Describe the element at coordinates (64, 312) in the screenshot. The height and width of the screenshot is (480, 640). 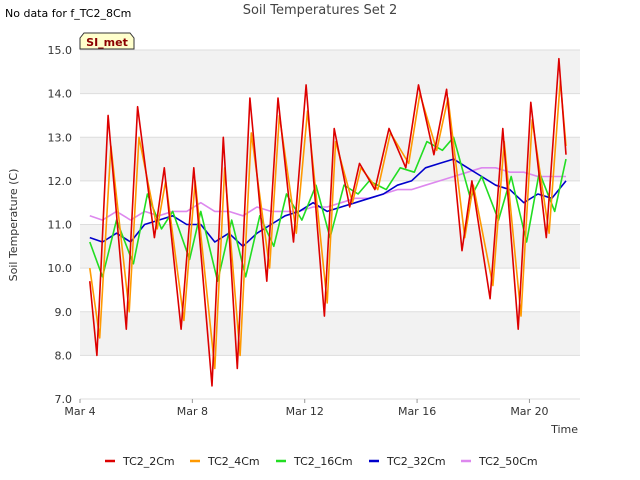
I see `y-tick-label: 9.0` at that location.